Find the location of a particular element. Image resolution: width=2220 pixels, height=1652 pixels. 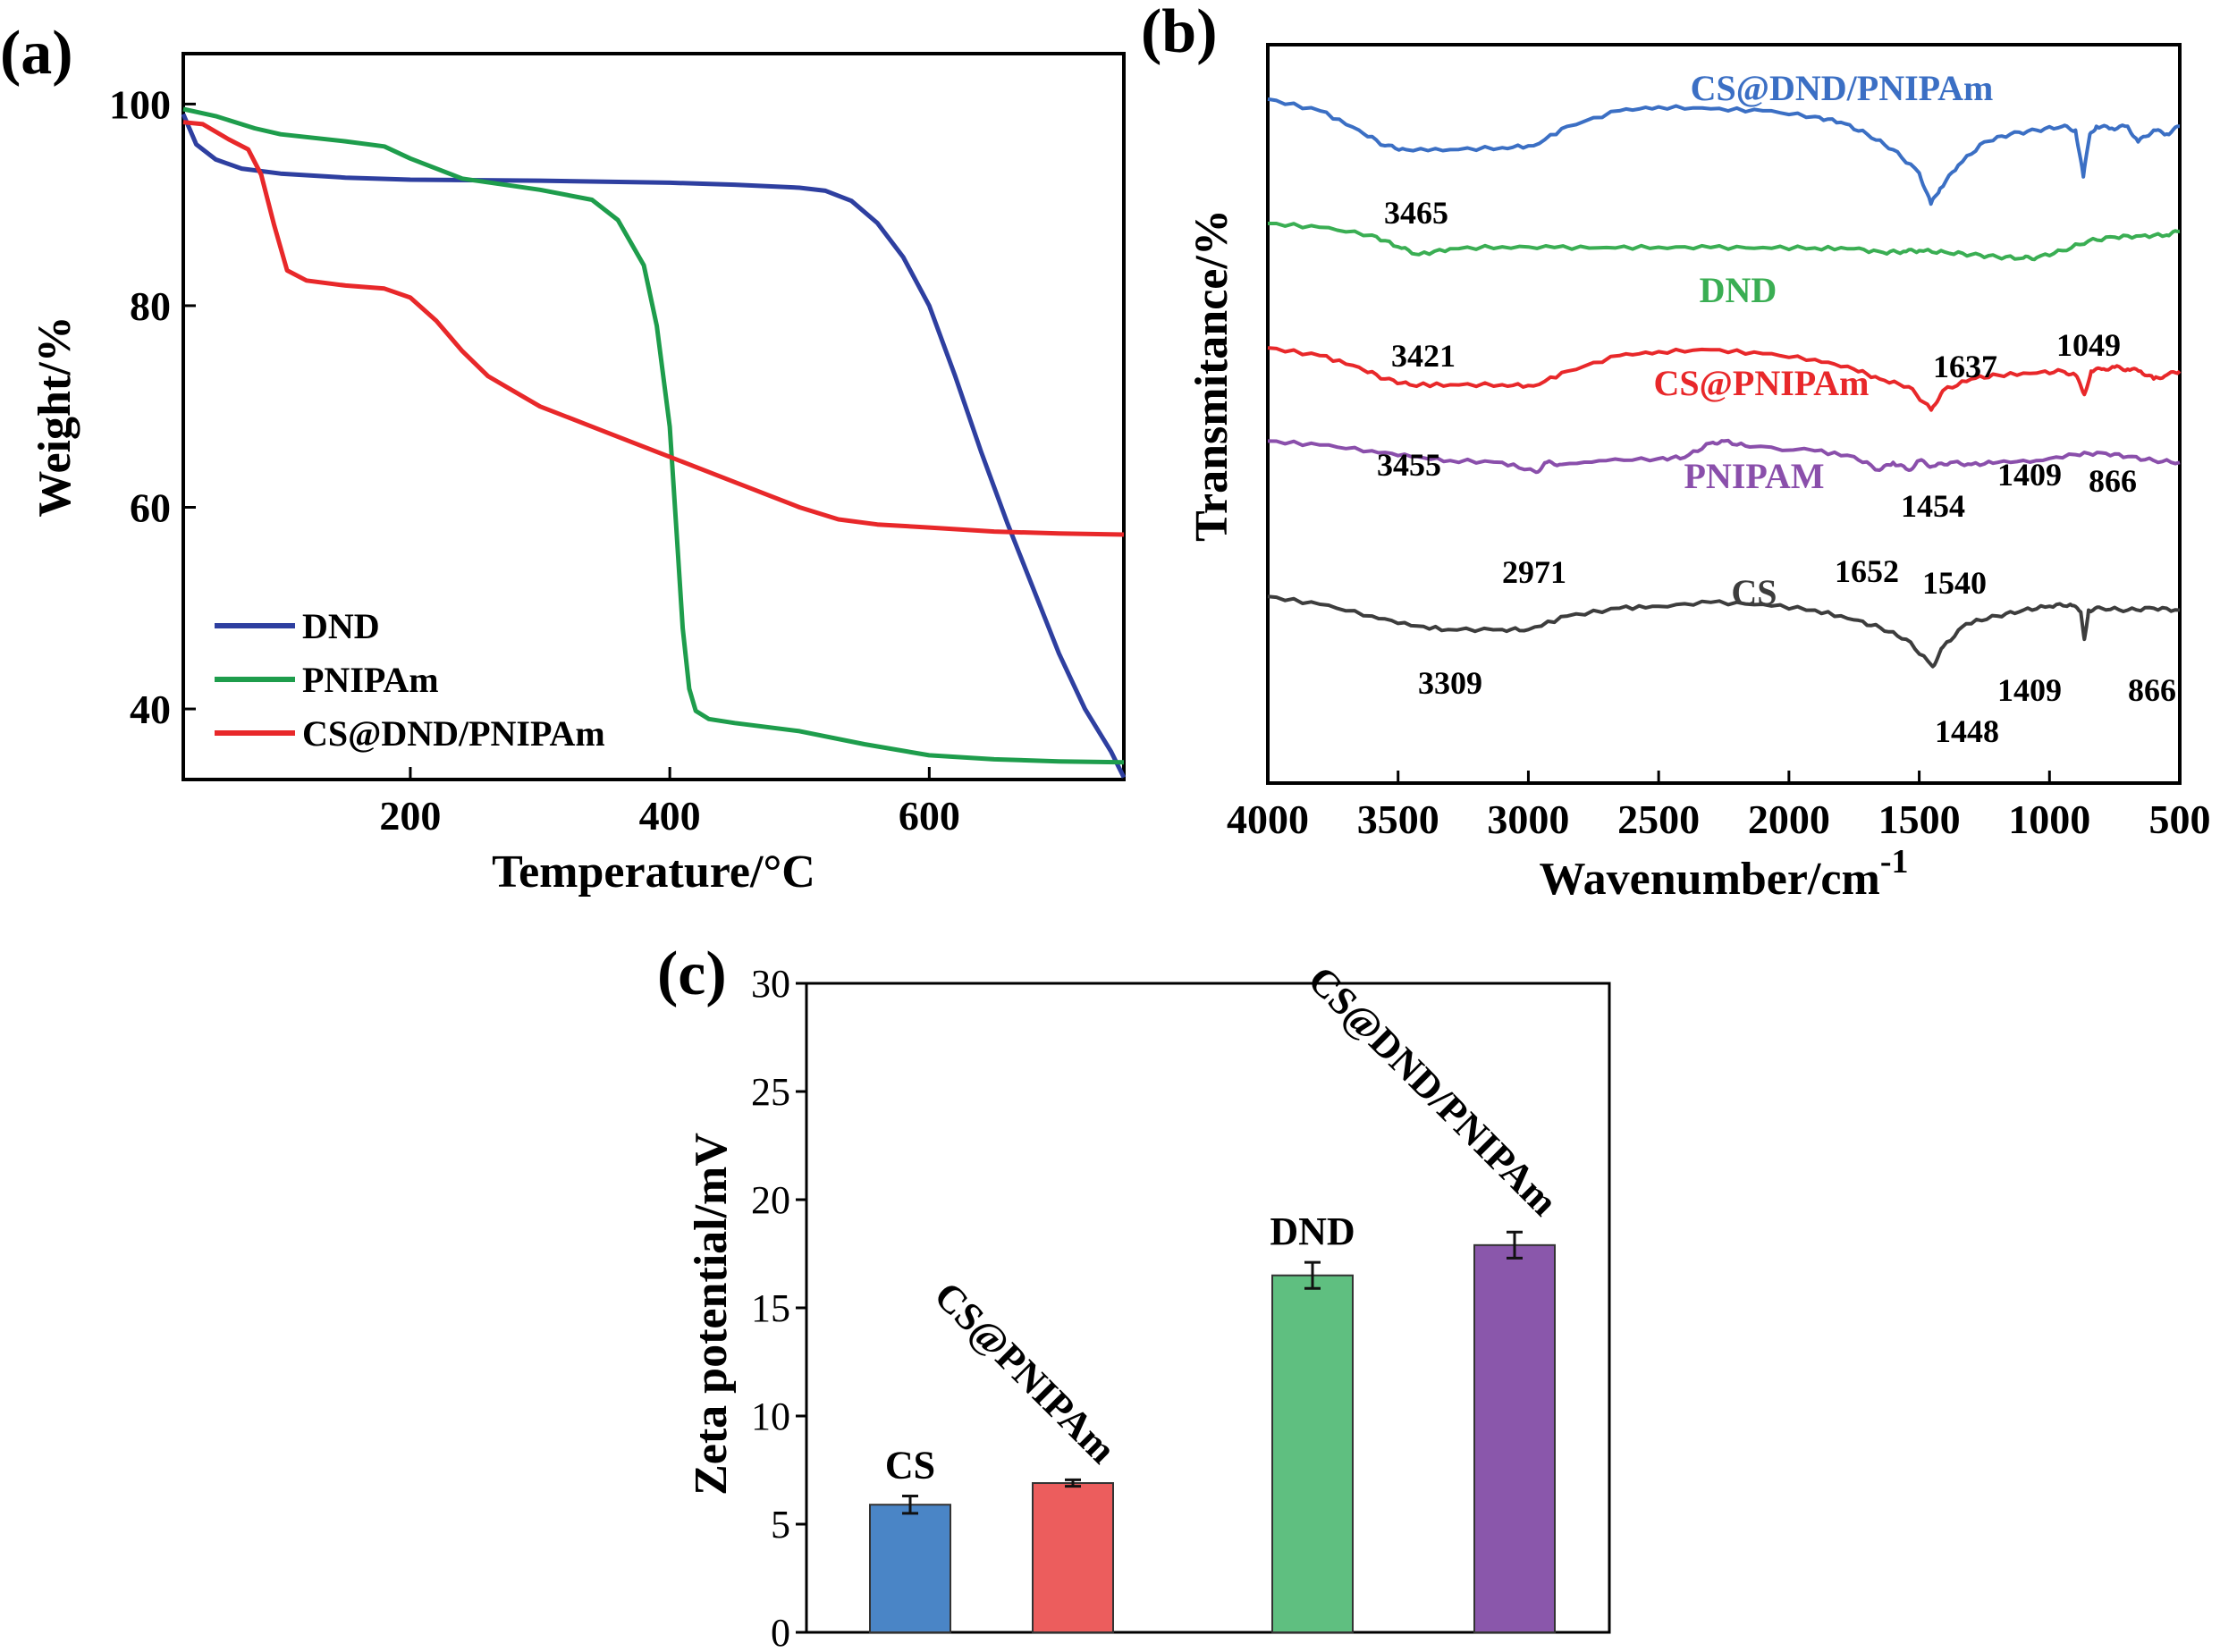

a-ytick-label: 60 is located at coordinates (150, 508).